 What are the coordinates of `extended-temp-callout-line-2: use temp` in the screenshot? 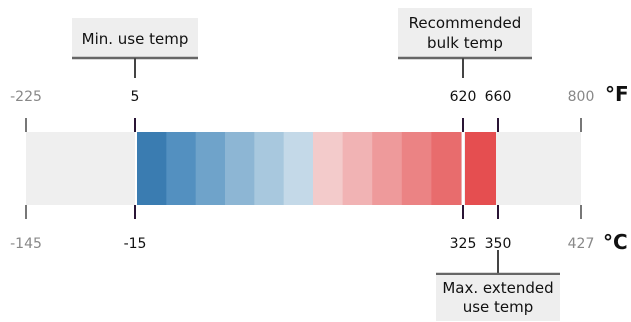 It's located at (498, 307).